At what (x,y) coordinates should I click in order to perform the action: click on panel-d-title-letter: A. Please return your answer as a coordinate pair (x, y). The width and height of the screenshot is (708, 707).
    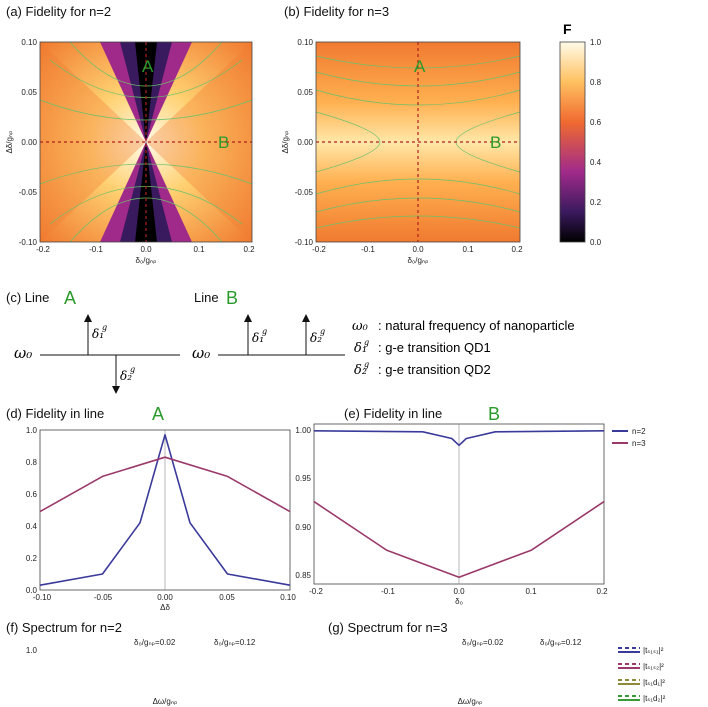
    Looking at the image, I should click on (158, 414).